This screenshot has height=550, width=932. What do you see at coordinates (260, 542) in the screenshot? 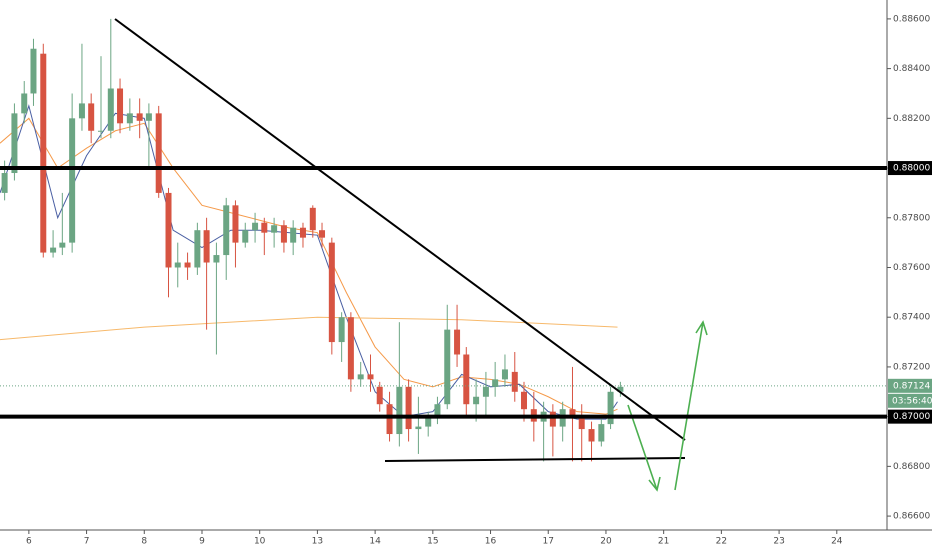
I see `x-tick-label: 10` at bounding box center [260, 542].